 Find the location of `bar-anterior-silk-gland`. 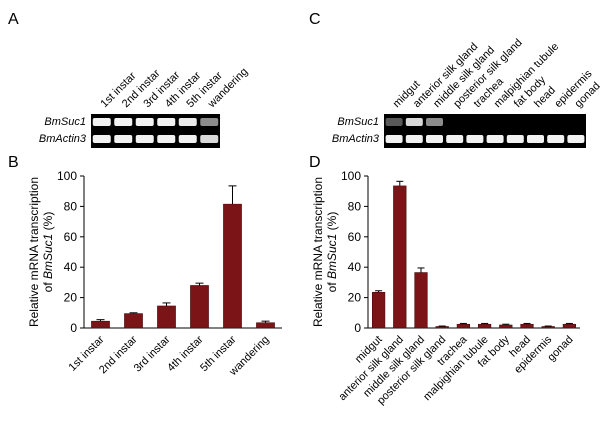

bar-anterior-silk-gland is located at coordinates (400, 257).